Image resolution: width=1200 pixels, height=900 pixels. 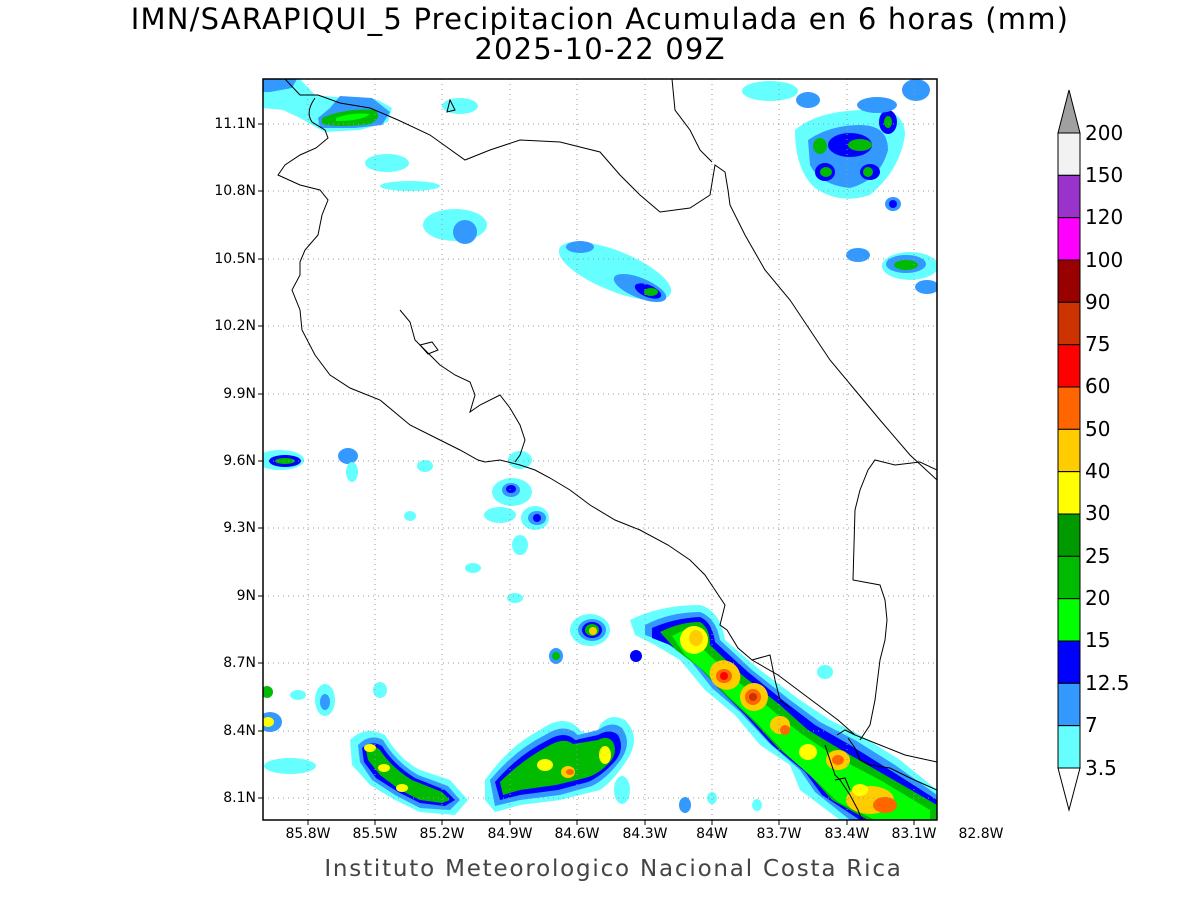 What do you see at coordinates (847, 834) in the screenshot?
I see `lon-label: 83.4W` at bounding box center [847, 834].